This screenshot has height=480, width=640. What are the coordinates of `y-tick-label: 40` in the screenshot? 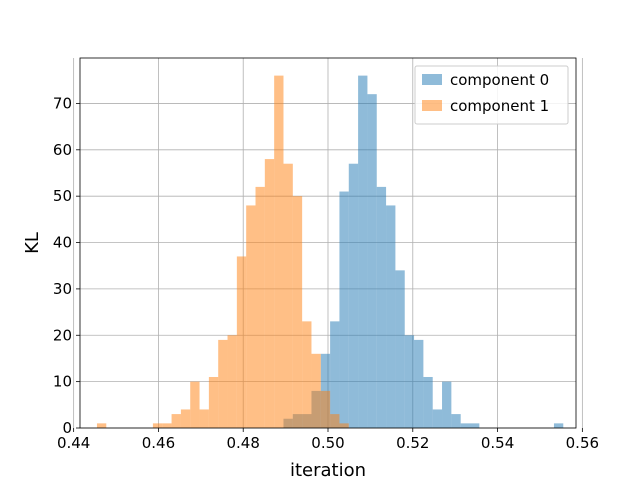 It's located at (62, 243).